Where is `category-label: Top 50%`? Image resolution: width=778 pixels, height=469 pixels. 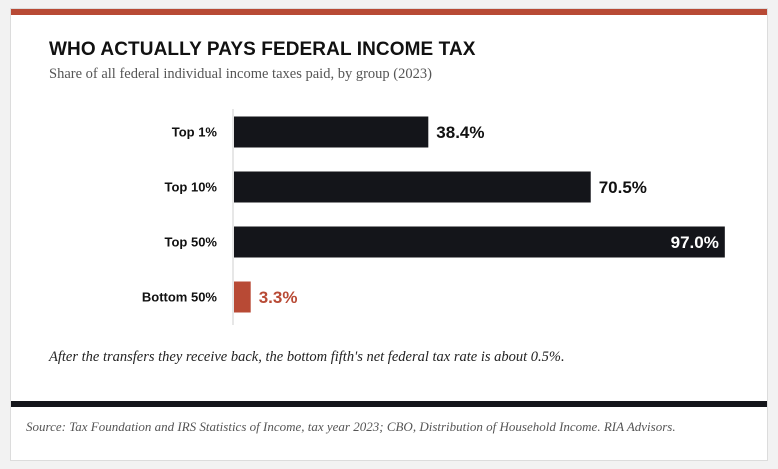 category-label: Top 50% is located at coordinates (191, 242).